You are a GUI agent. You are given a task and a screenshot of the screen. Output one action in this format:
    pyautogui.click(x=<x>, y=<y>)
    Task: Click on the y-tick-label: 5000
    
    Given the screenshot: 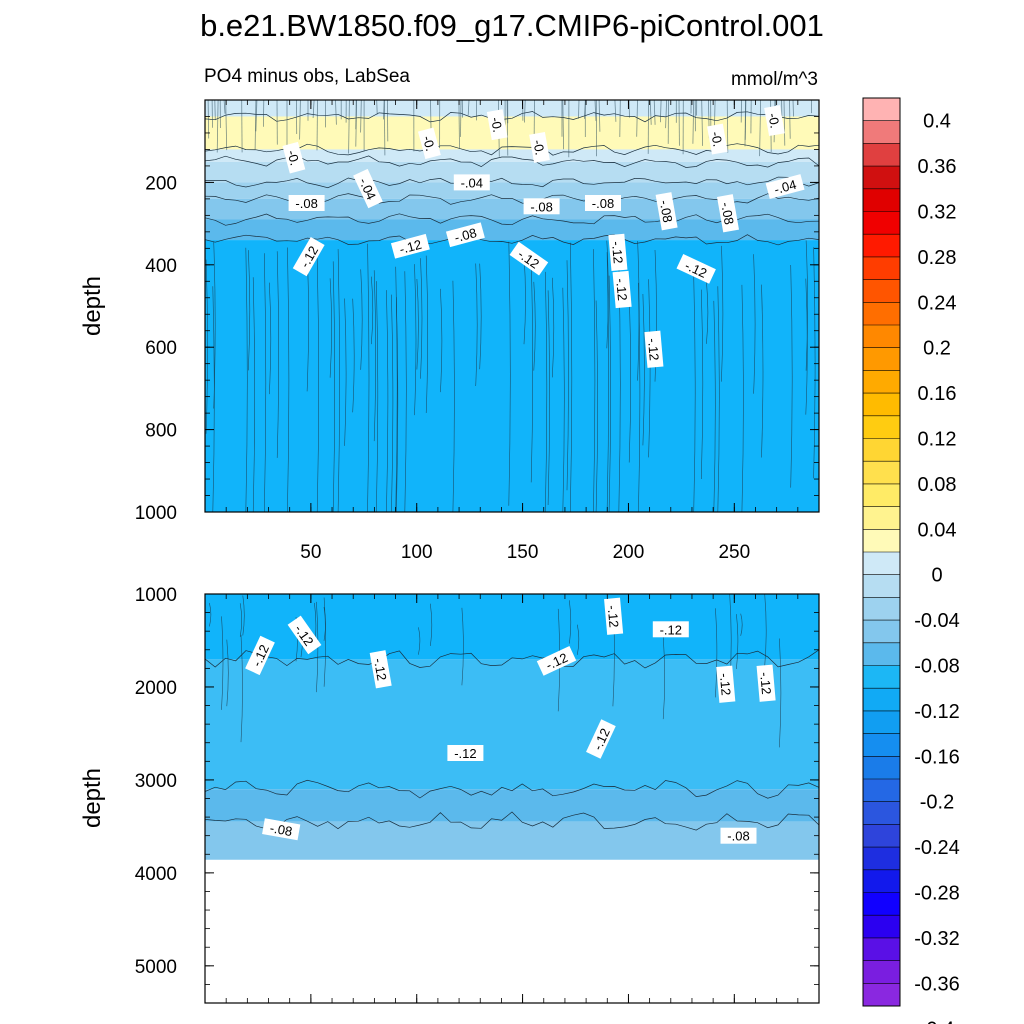 What is the action you would take?
    pyautogui.click(x=156, y=967)
    